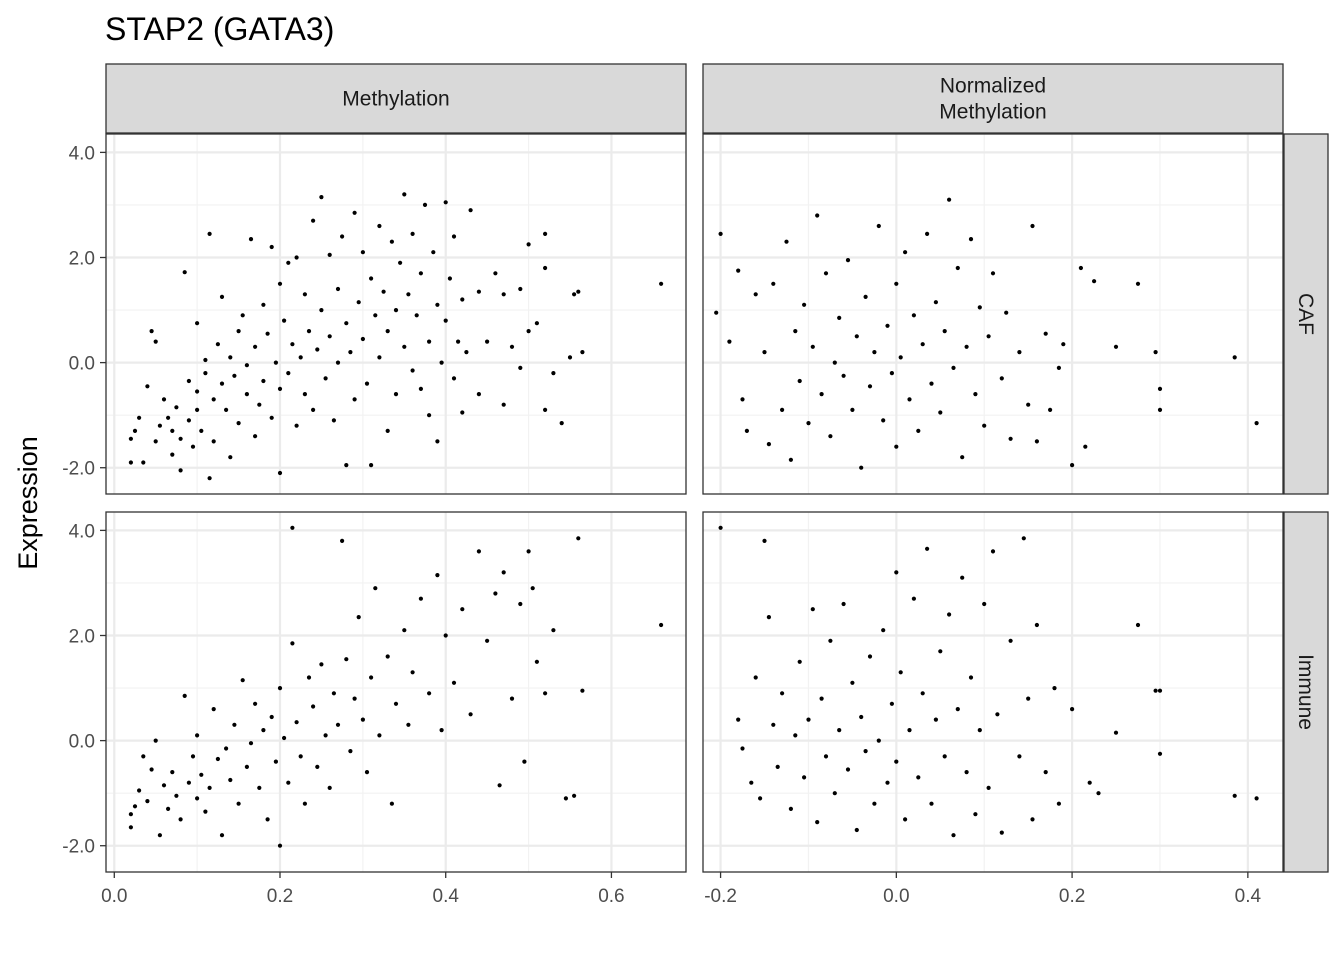 Image resolution: width=1344 pixels, height=960 pixels. I want to click on row-strip, so click(1306, 314).